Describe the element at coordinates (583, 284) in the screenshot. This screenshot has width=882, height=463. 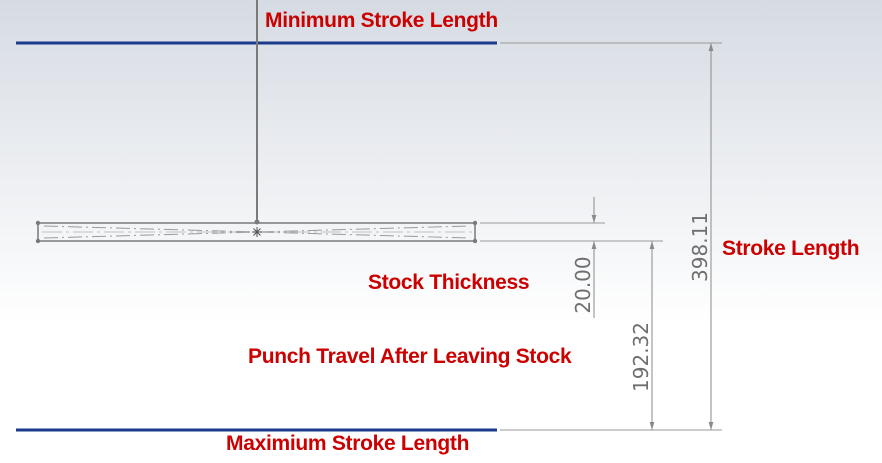
I see `stock-thickness-dimension-value: 20.00` at that location.